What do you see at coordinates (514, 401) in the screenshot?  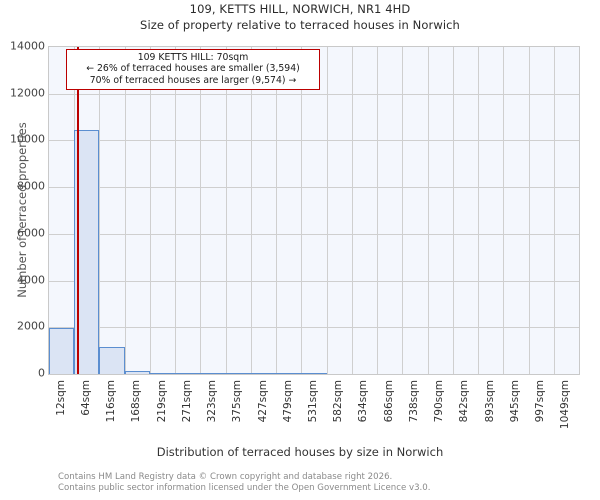 I see `x-axis-tick-label: 945sqm` at bounding box center [514, 401].